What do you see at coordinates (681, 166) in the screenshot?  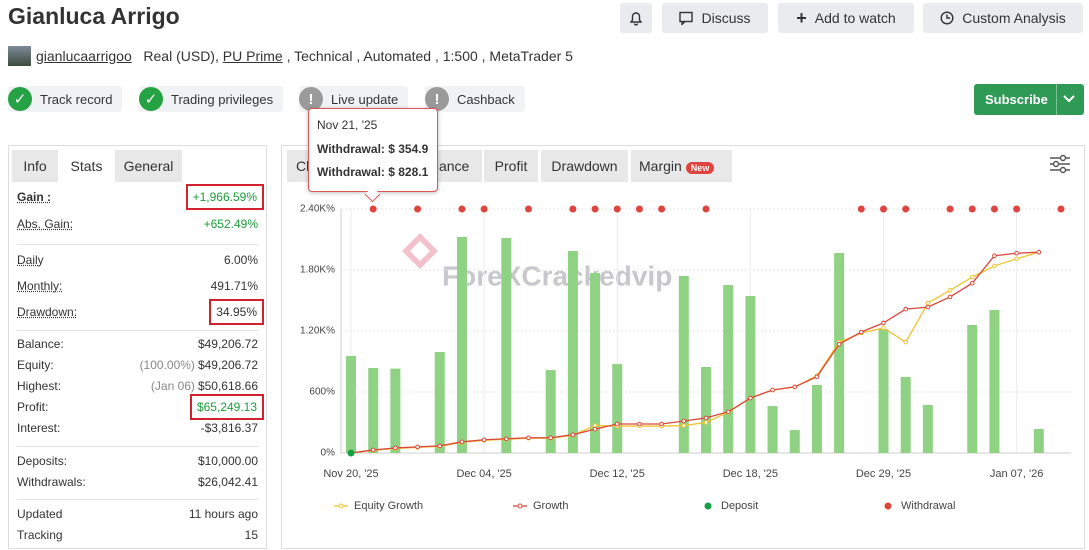 I see `tab: Margin New` at bounding box center [681, 166].